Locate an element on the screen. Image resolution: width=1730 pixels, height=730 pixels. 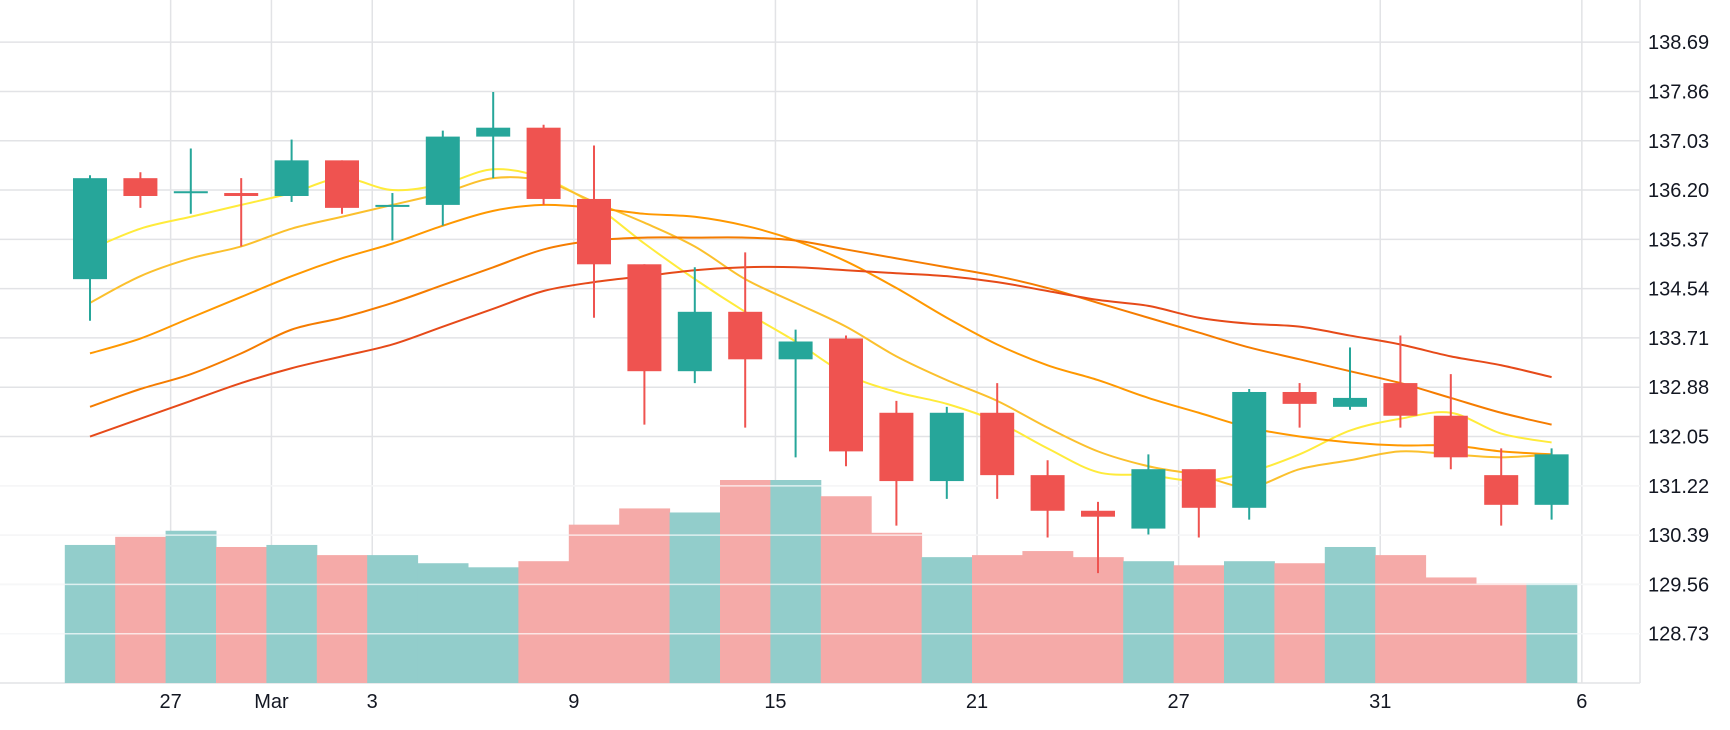
y-tick-label: 132.05 is located at coordinates (1678, 438).